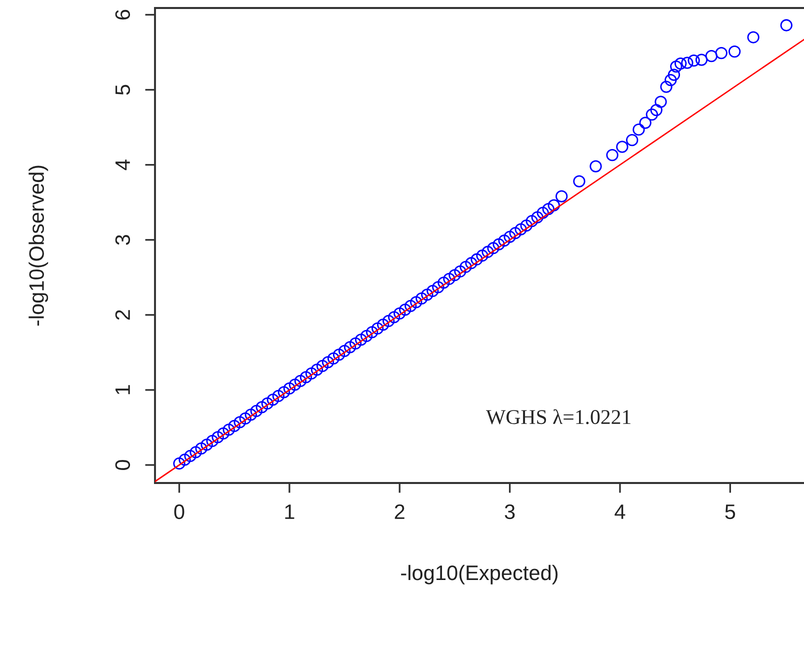 The image size is (804, 646). What do you see at coordinates (558, 416) in the screenshot?
I see `annotation: WGHS λ=1.0221` at bounding box center [558, 416].